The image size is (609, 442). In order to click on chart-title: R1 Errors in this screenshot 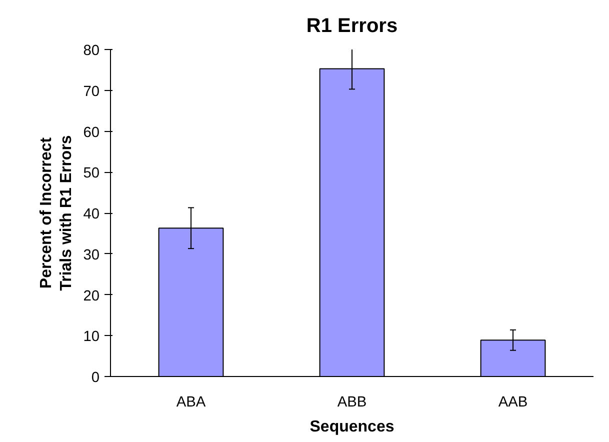, I will do `click(352, 26)`.